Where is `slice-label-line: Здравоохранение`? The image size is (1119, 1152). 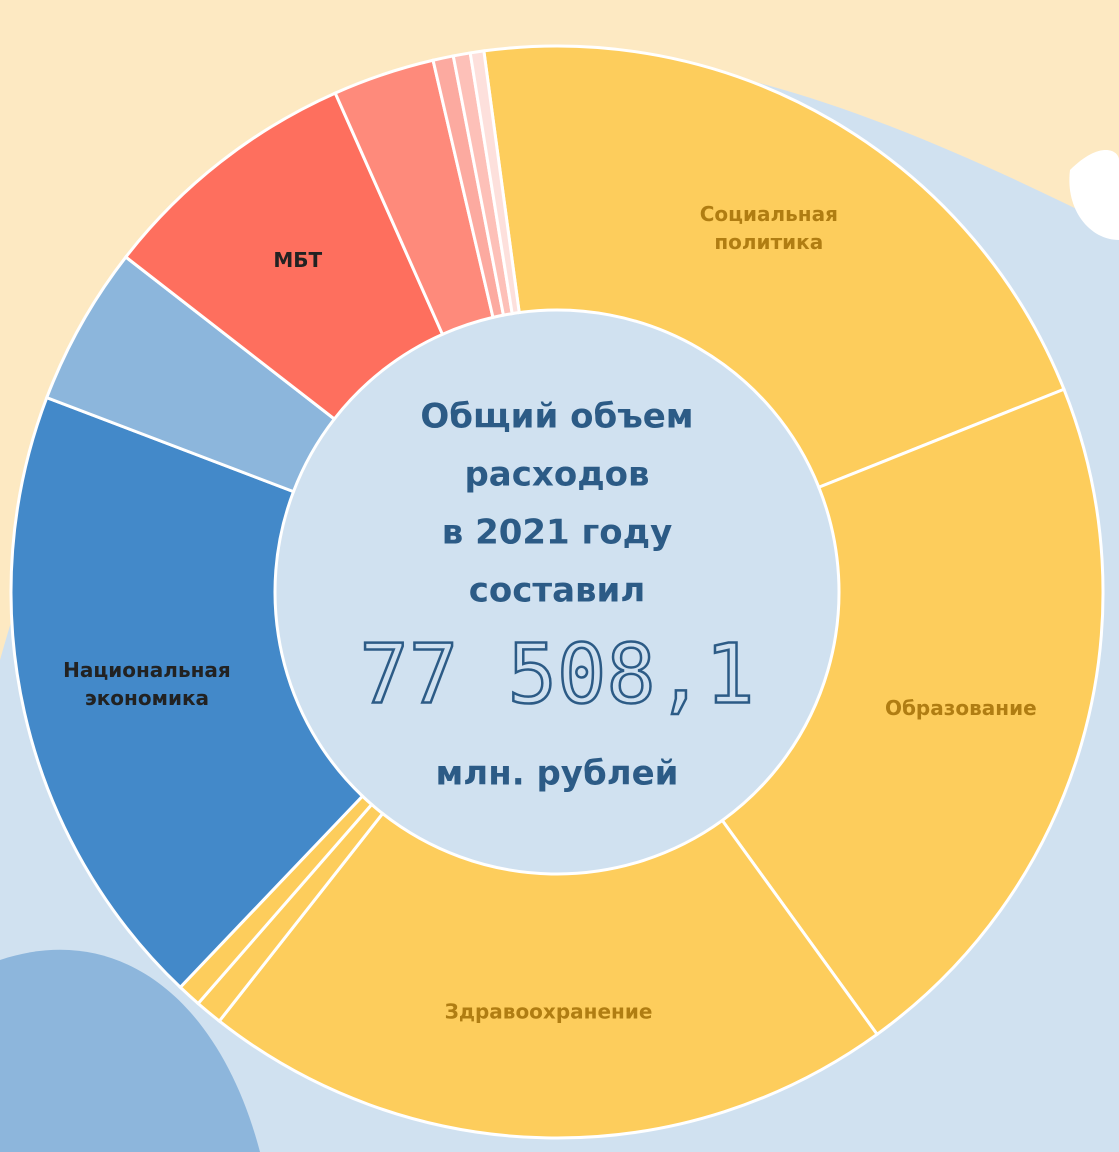 slice-label-line: Здравоохранение is located at coordinates (549, 1011).